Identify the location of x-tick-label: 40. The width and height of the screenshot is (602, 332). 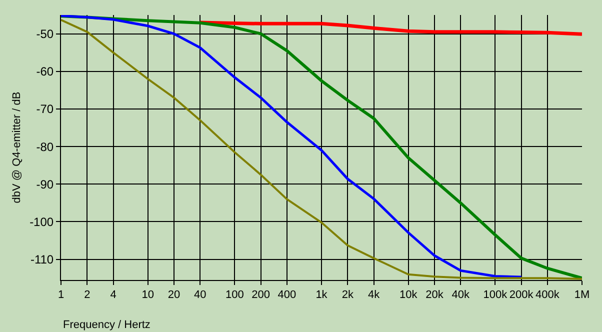
(200, 295).